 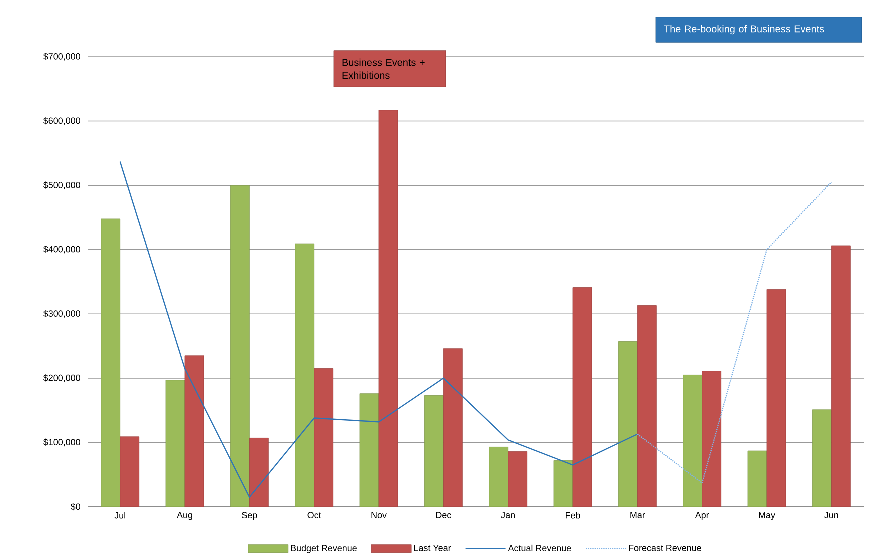 I want to click on legend-label: Budget Revenue, so click(x=324, y=549).